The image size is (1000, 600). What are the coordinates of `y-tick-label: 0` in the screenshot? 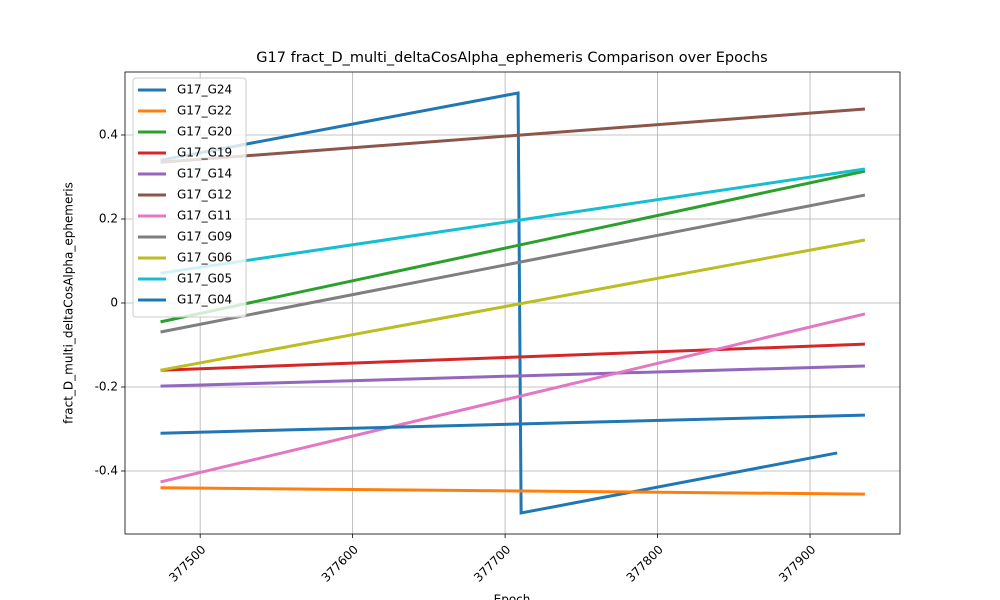 It's located at (114, 303).